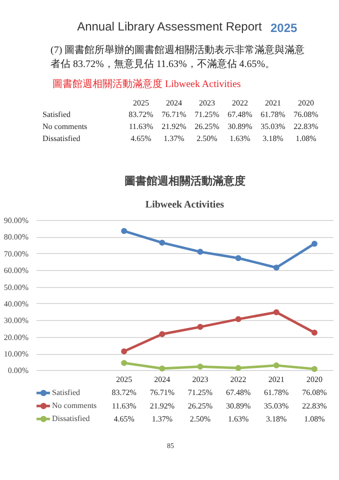 This screenshot has width=339, height=480. I want to click on category-label: 2023, so click(207, 103).